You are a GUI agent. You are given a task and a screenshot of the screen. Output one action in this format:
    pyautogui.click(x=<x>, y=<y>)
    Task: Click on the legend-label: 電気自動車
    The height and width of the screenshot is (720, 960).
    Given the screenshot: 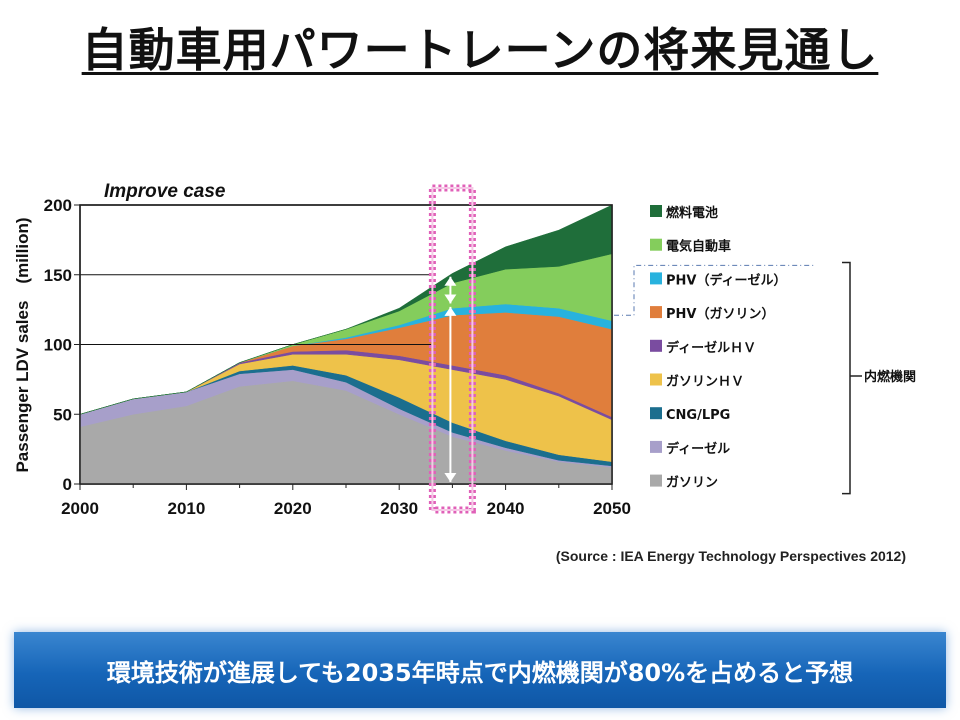 What is the action you would take?
    pyautogui.click(x=698, y=247)
    